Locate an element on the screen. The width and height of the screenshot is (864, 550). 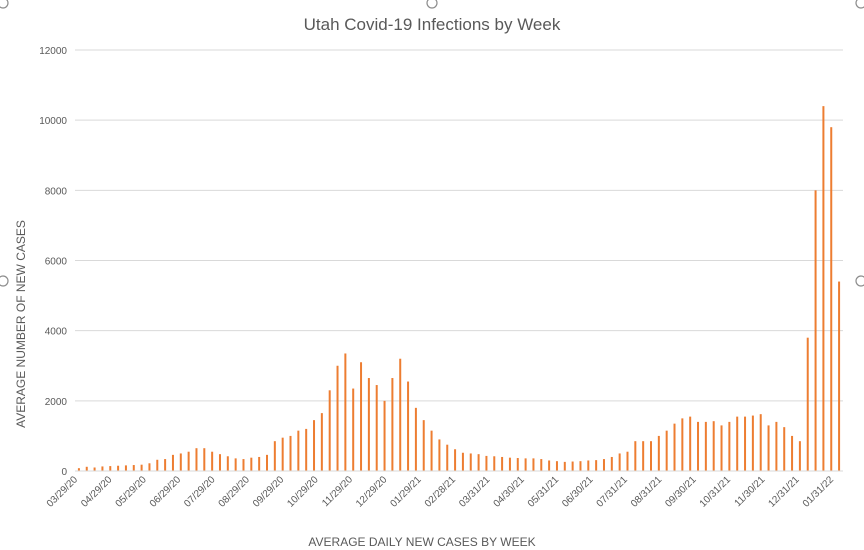
y-axis-title: AVERAGE NUMBER OF NEW CASES is located at coordinates (21, 324).